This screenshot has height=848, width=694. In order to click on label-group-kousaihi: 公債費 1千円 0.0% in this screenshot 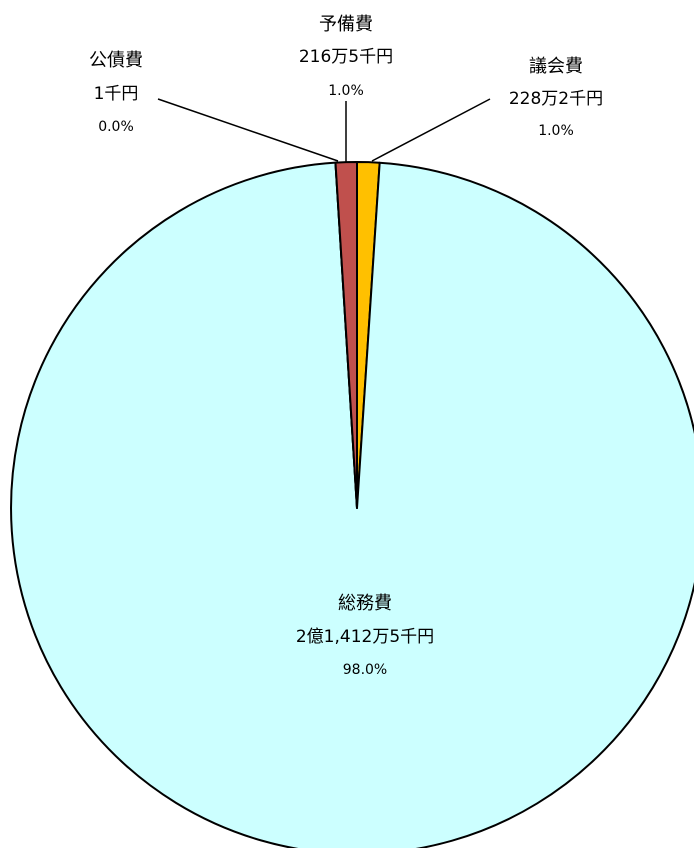, I will do `click(116, 92)`.